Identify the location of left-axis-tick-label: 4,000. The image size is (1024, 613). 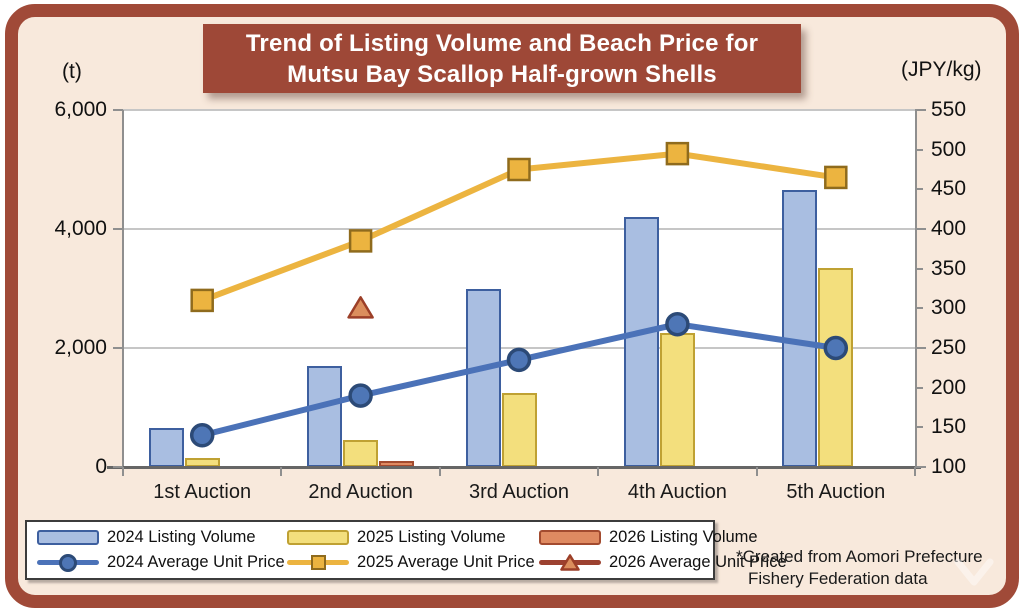
(80, 228).